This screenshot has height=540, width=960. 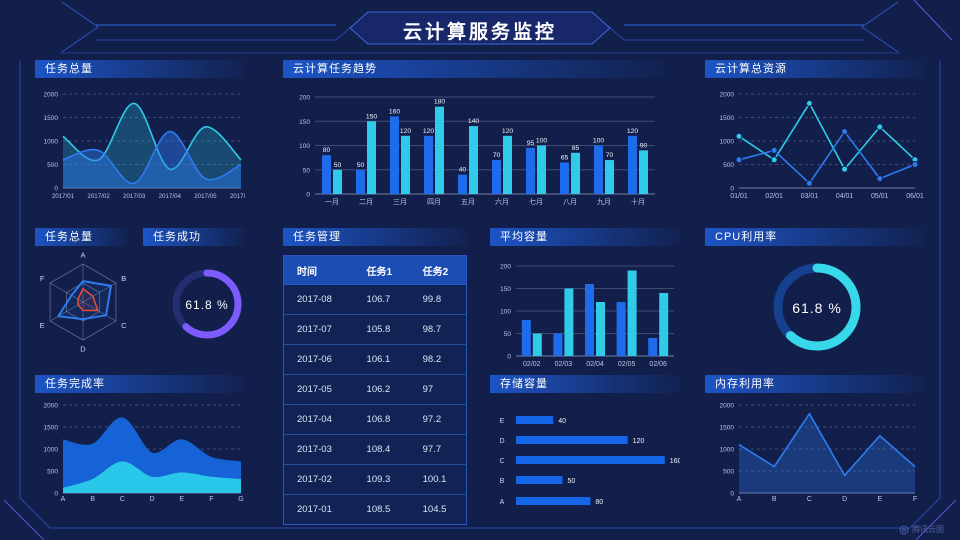 I want to click on table-row: 2017-02 109.3 100.1, so click(x=375, y=479).